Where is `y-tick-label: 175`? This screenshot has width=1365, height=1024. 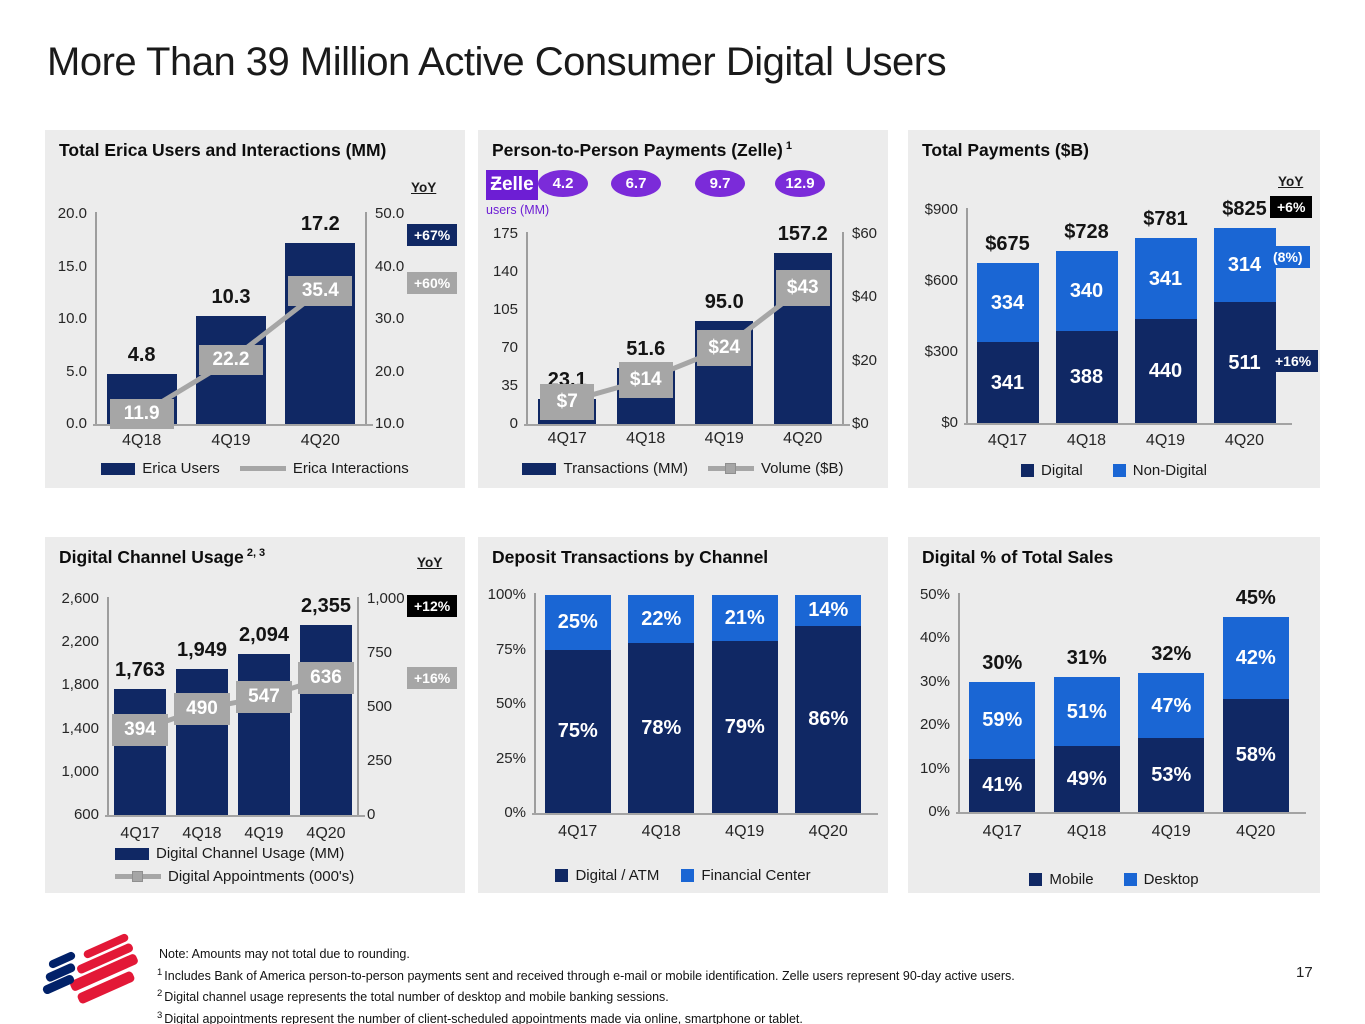
y-tick-label: 175 is located at coordinates (505, 233).